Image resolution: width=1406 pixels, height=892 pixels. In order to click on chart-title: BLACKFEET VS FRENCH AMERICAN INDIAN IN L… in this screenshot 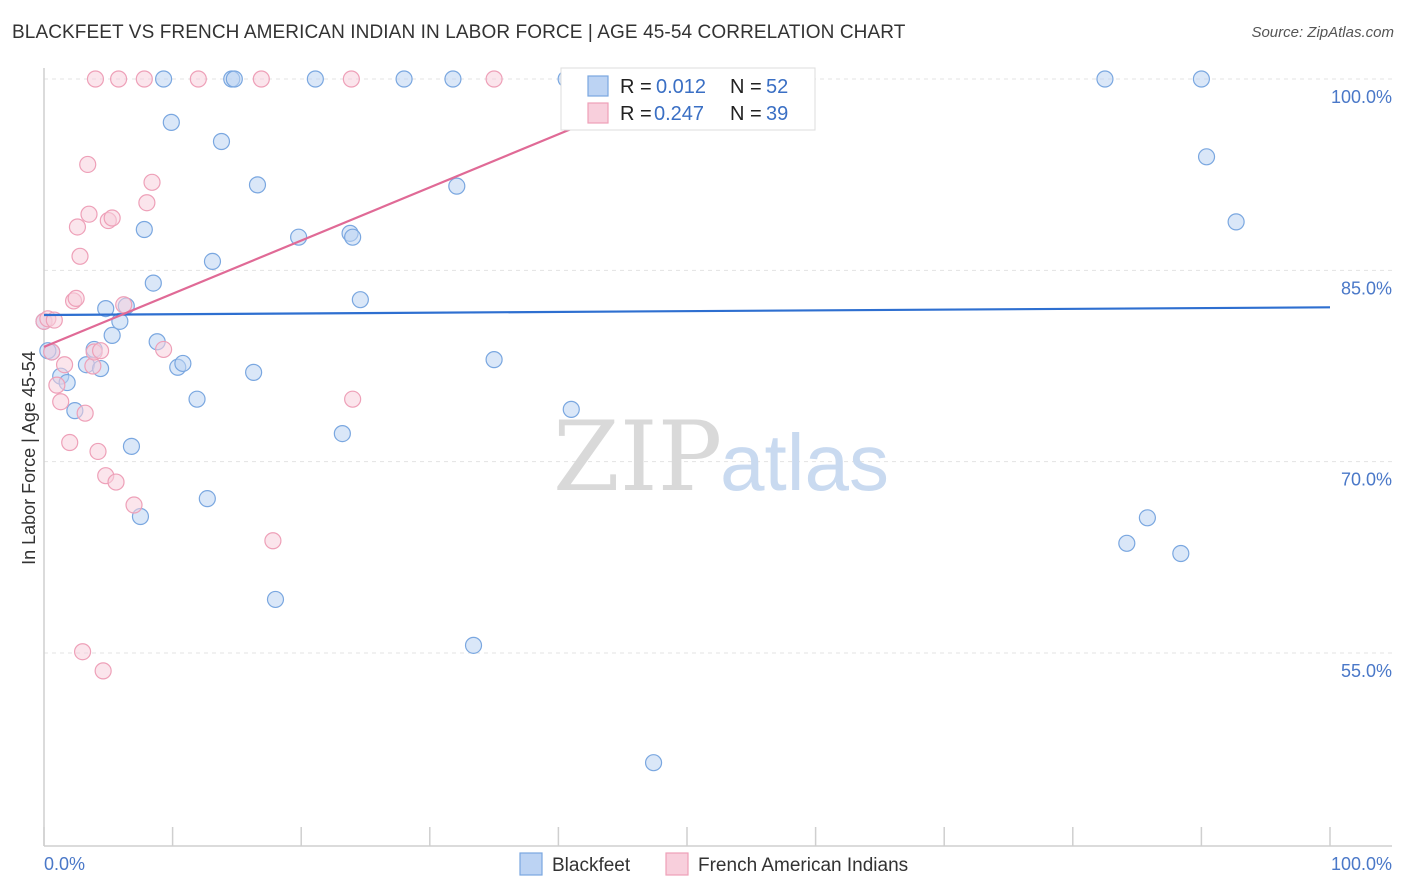, I will do `click(459, 32)`.